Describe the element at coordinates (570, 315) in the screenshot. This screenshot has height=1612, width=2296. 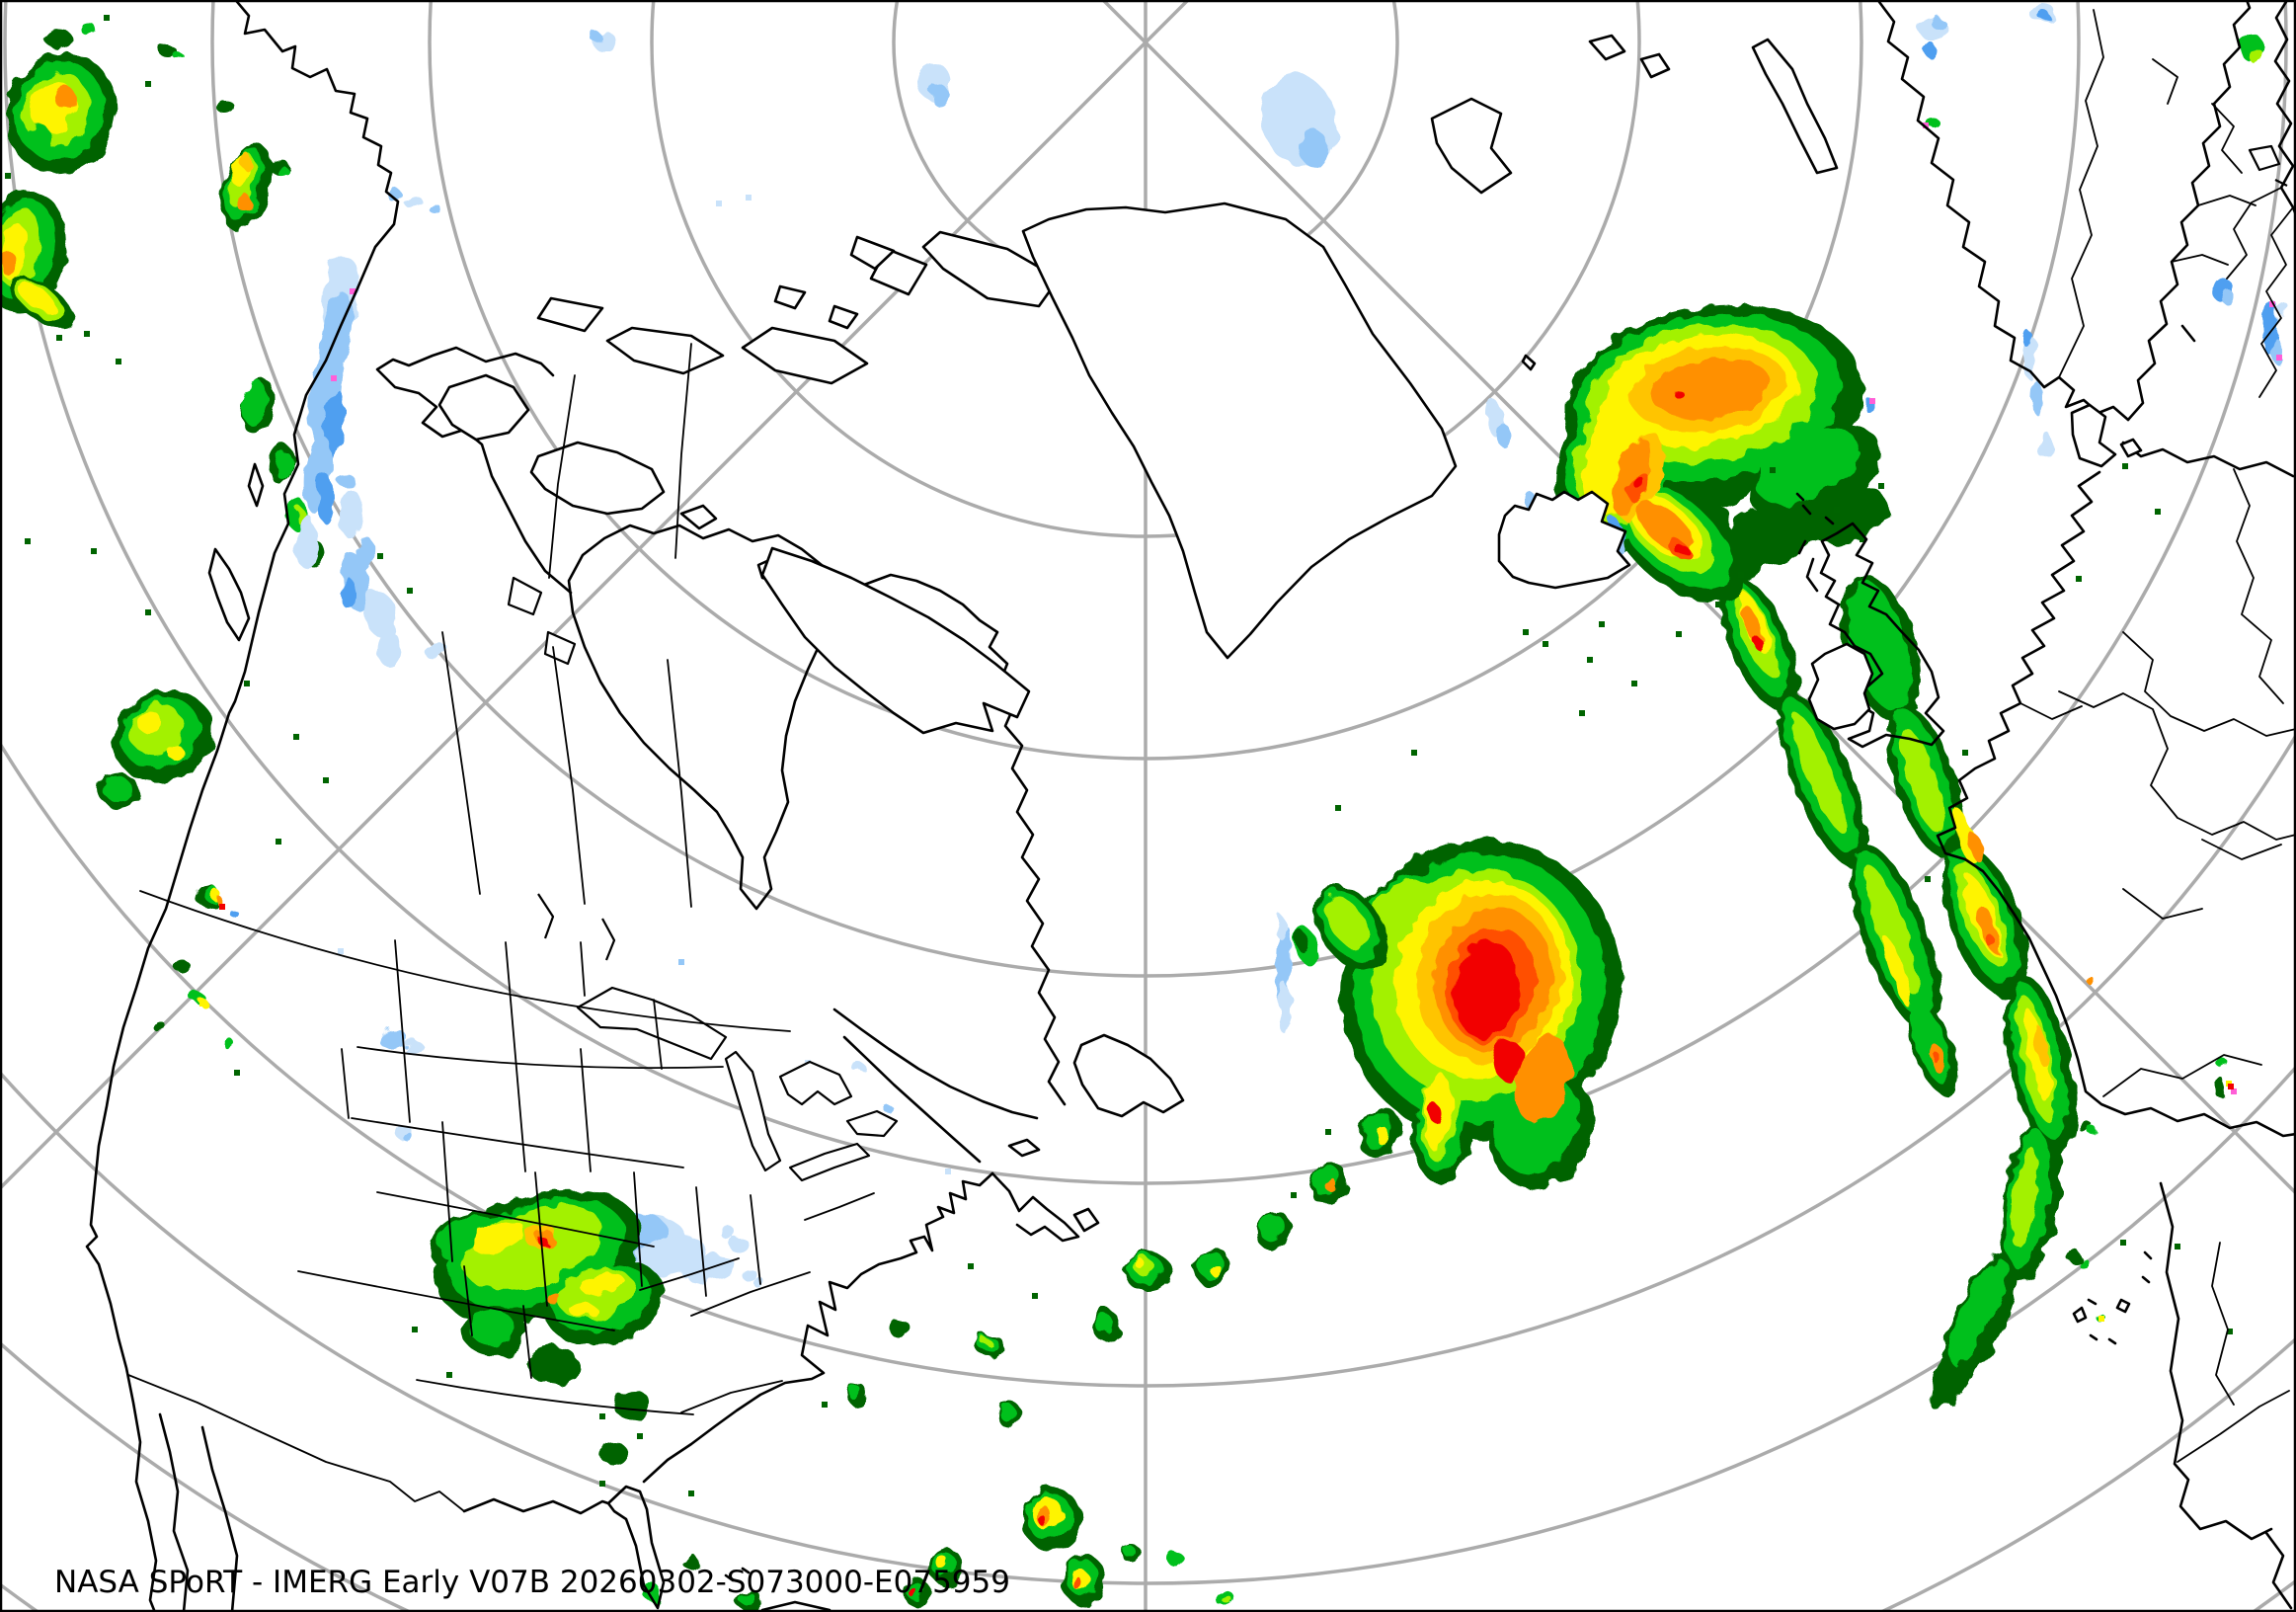
I see `prince-patrick-island` at that location.